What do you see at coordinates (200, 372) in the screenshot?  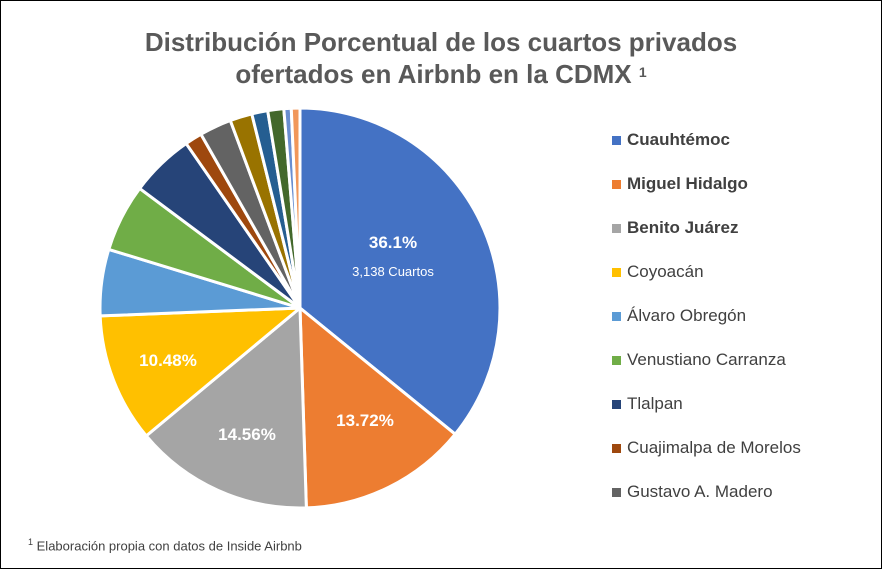 I see `pie-slice-coyoacan` at bounding box center [200, 372].